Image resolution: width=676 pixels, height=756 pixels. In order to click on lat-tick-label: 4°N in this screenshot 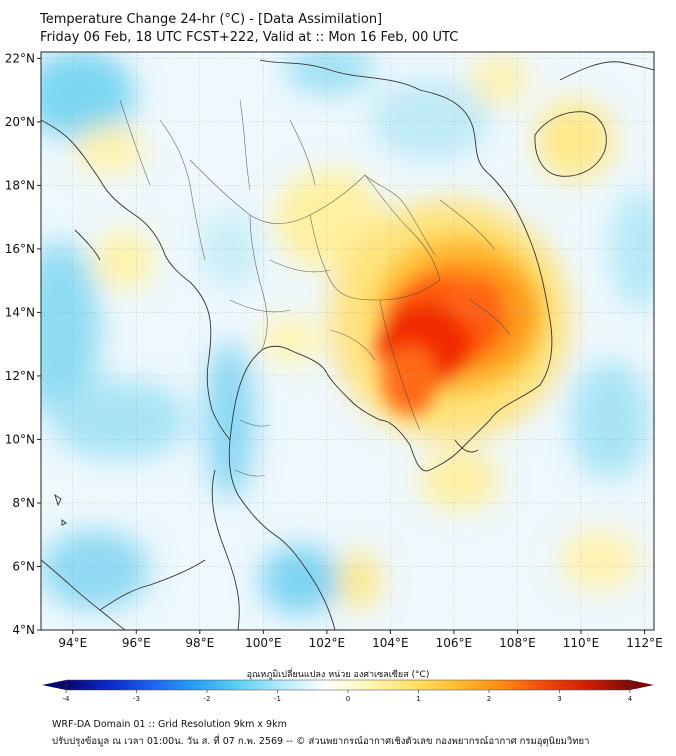, I will do `click(23, 630)`.